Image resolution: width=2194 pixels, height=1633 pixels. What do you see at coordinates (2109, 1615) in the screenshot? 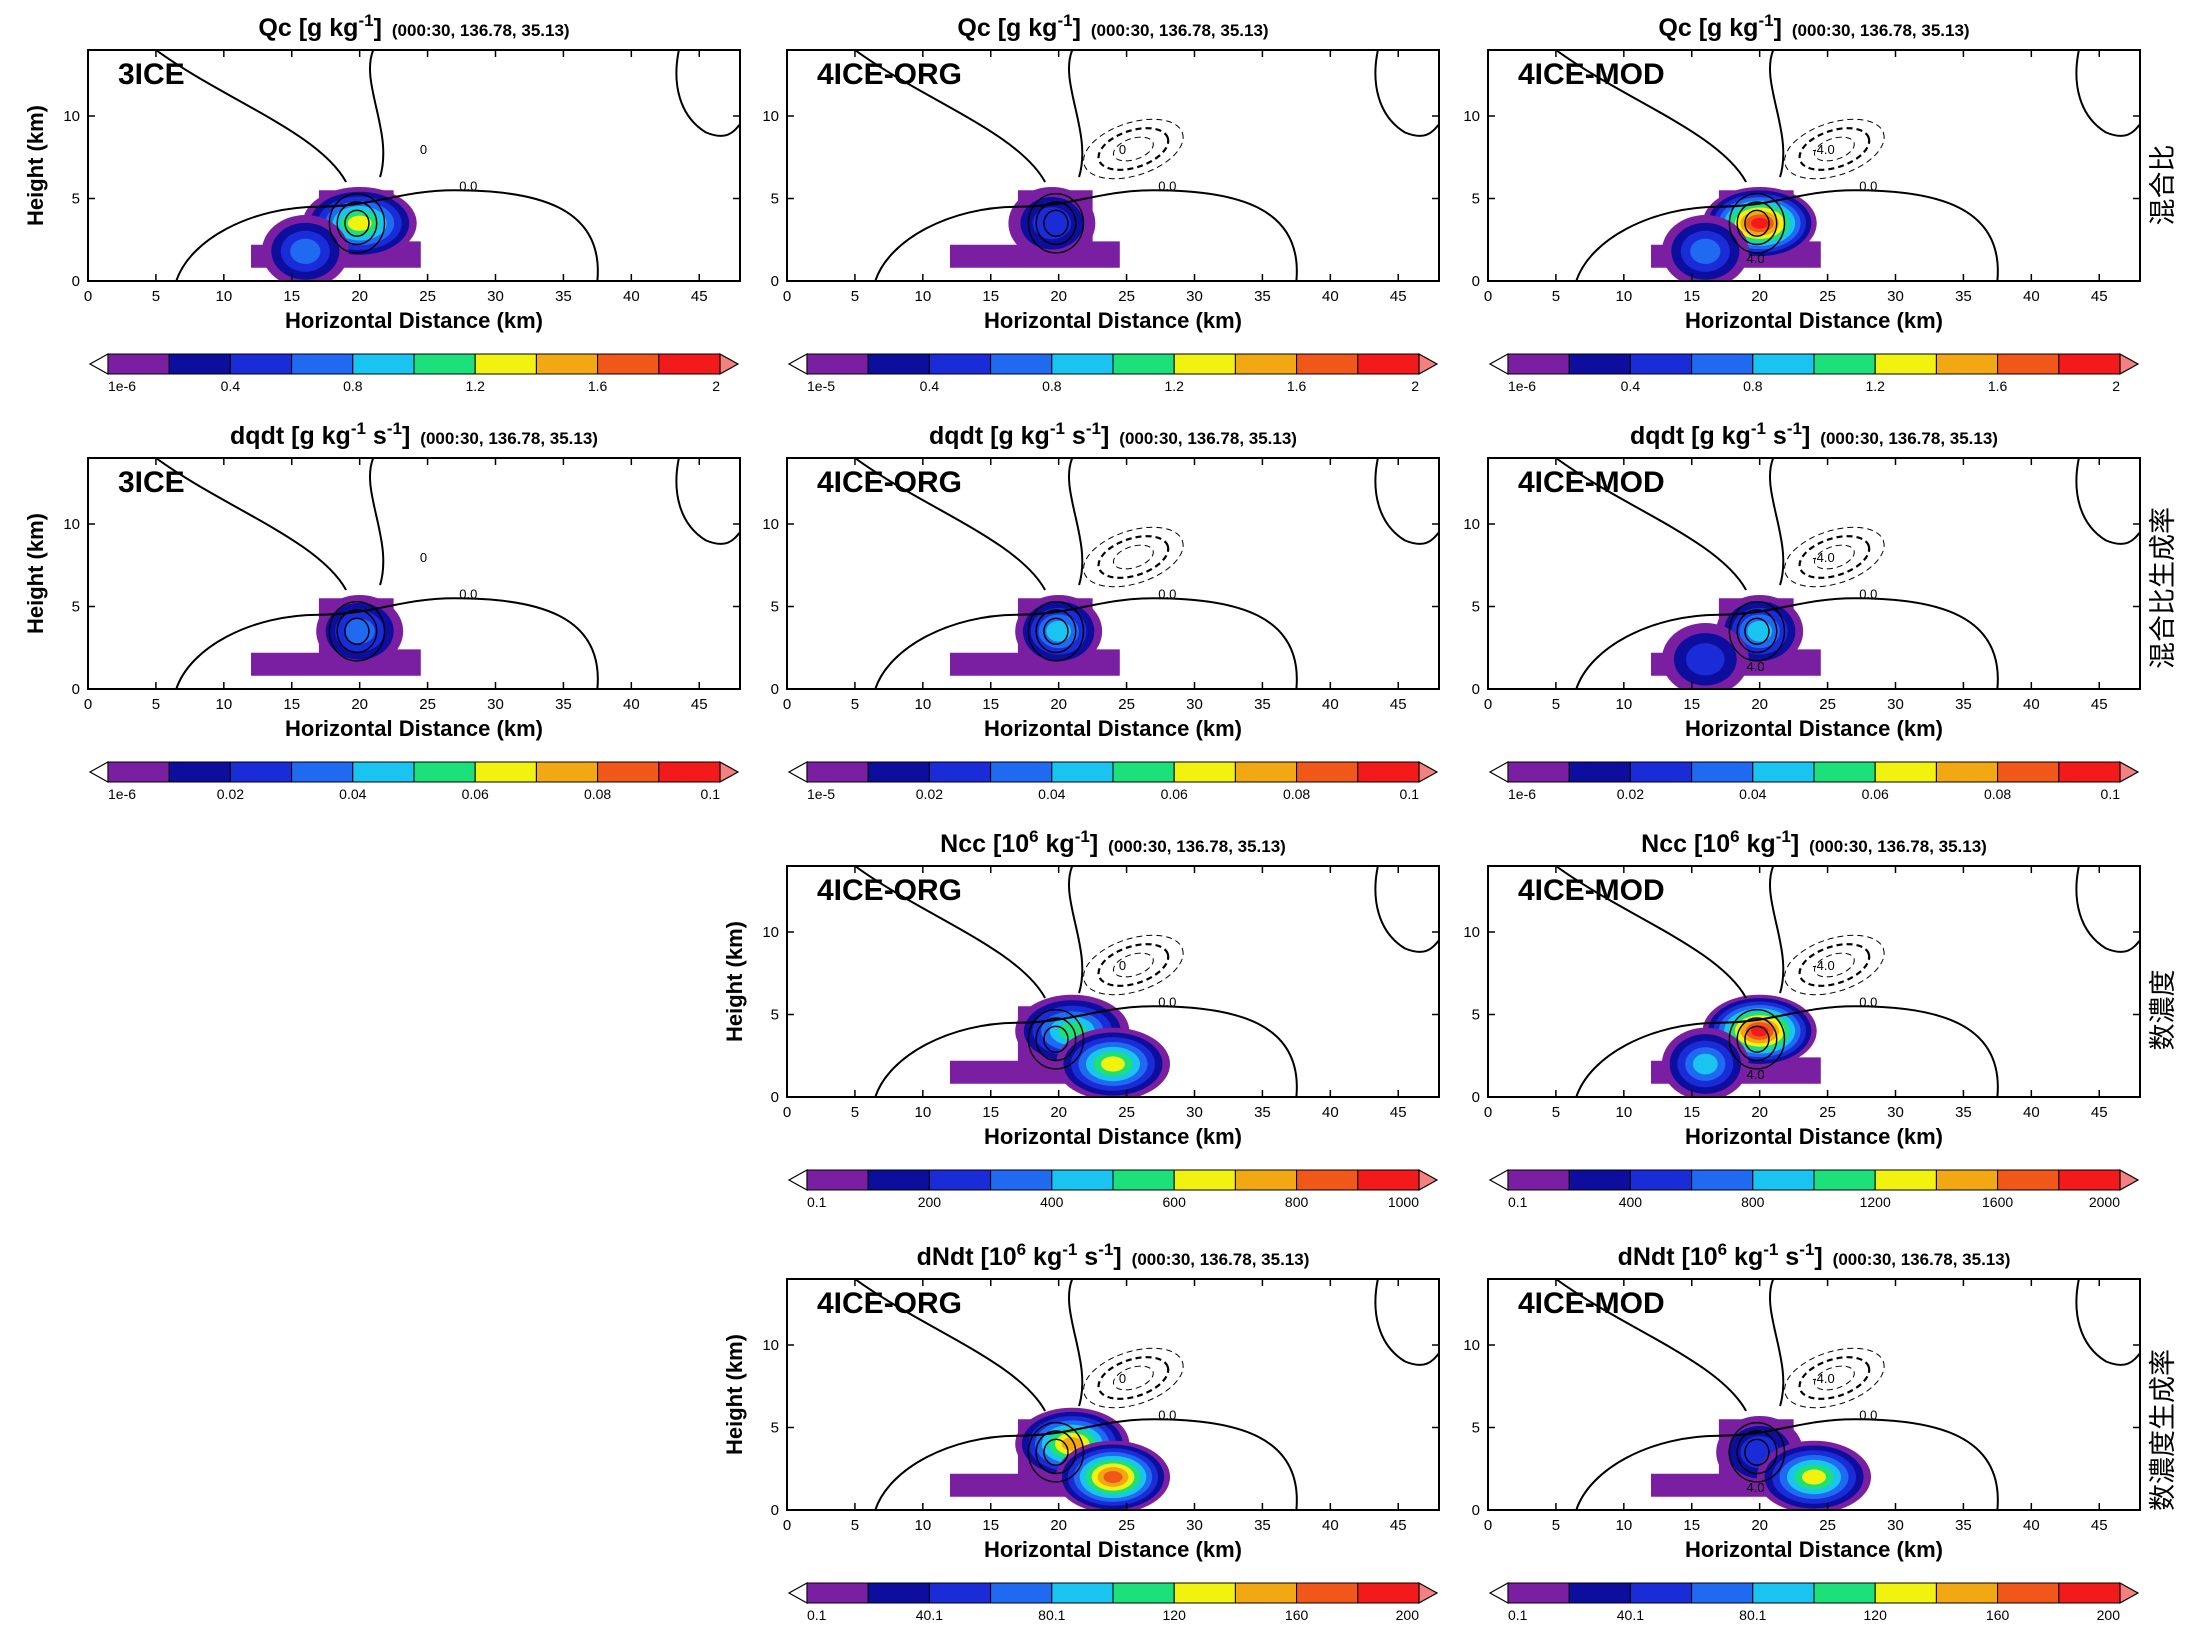
I see `colorbar-label: 200` at bounding box center [2109, 1615].